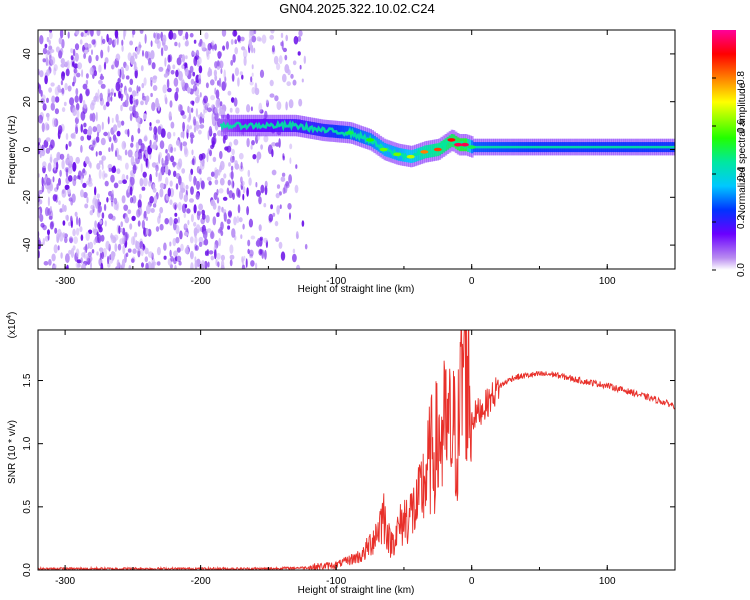  Describe the element at coordinates (397, 154) in the screenshot. I see `ridge-point` at that location.